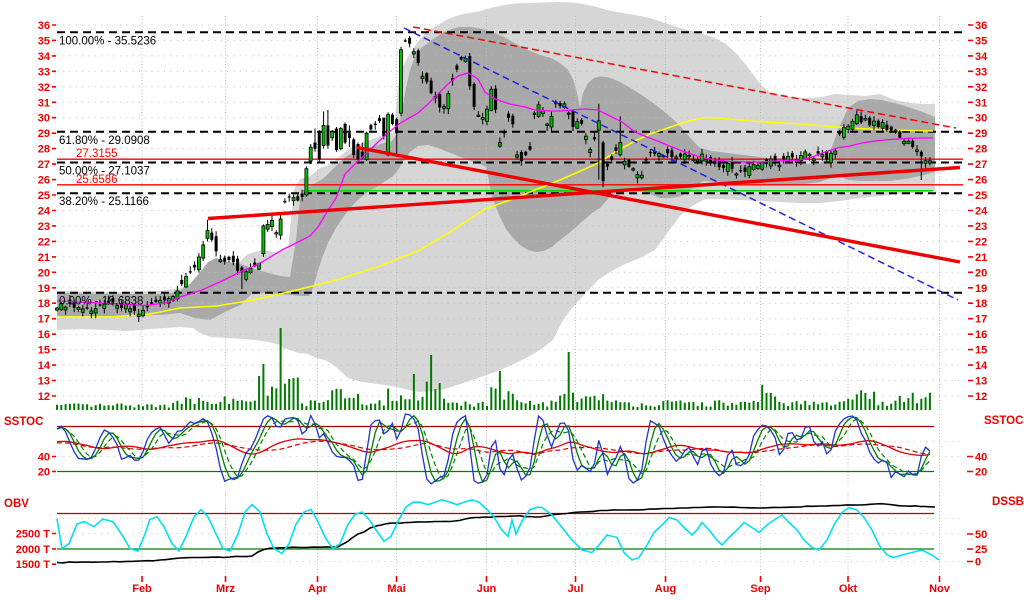  What do you see at coordinates (1008, 502) in the screenshot?
I see `svg-text: DSSB` at bounding box center [1008, 502].